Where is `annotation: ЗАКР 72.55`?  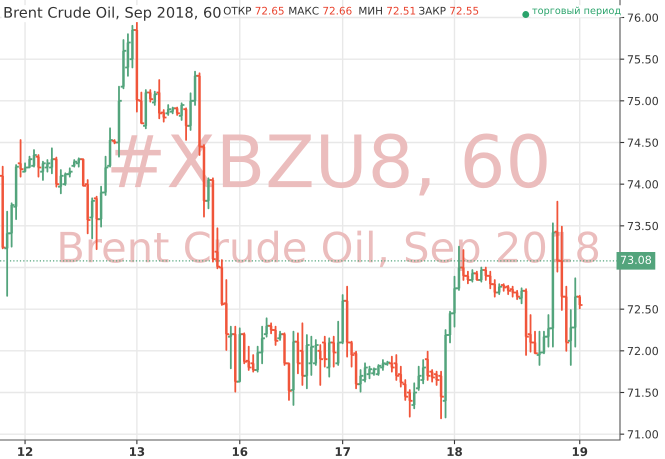 annotation: ЗАКР 72.55 is located at coordinates (448, 10).